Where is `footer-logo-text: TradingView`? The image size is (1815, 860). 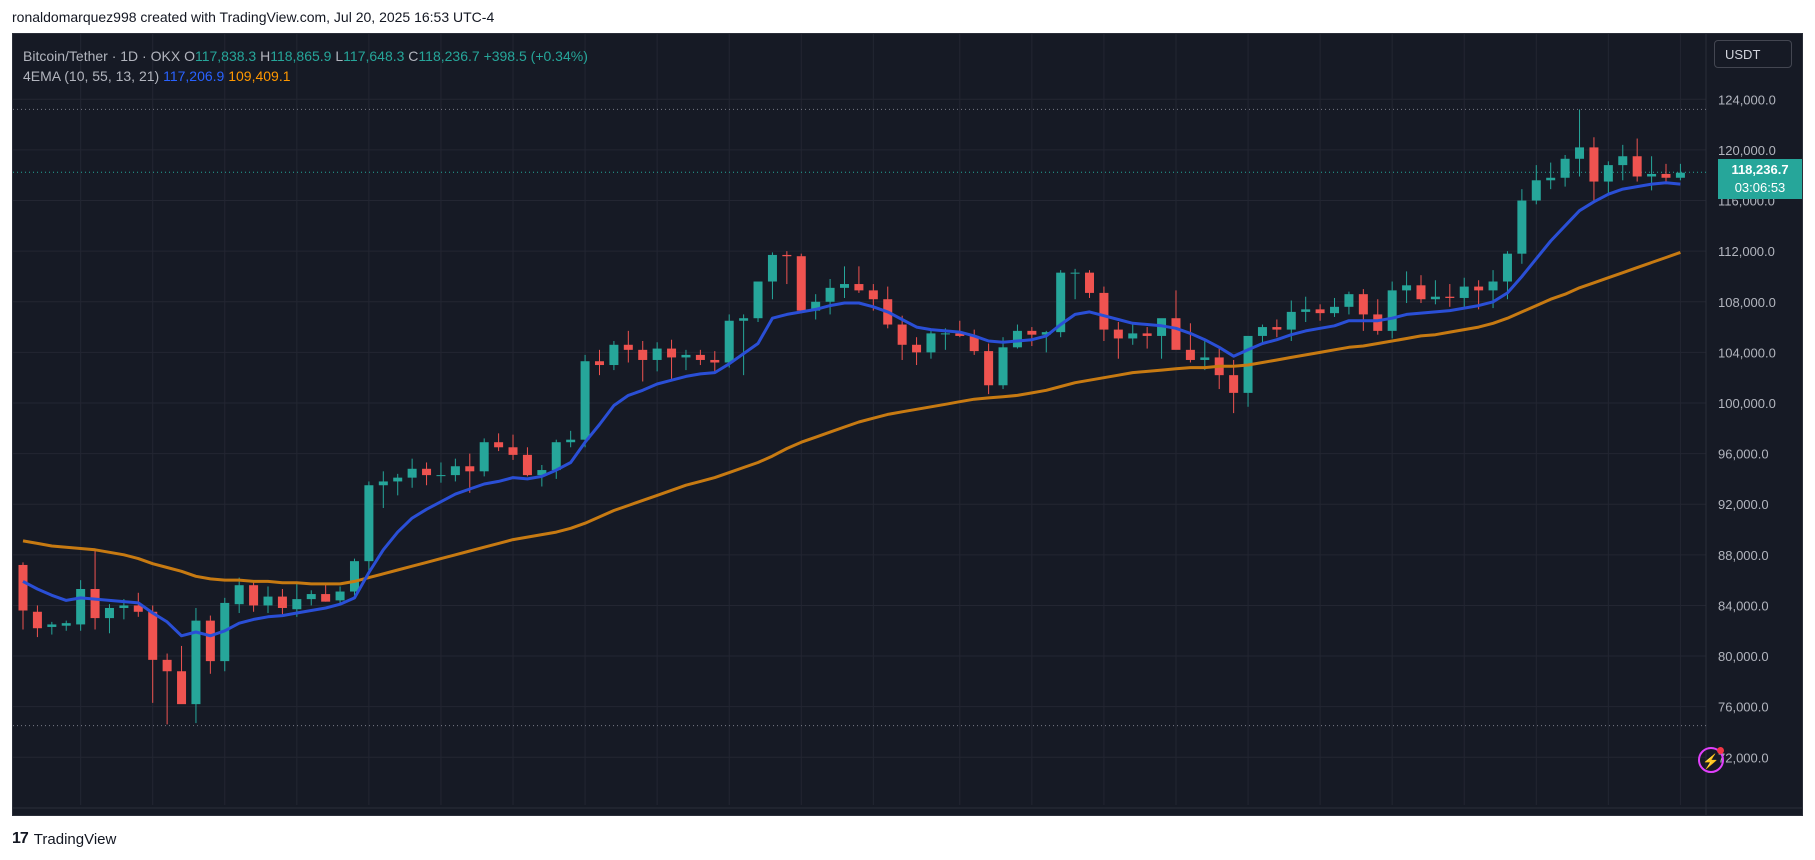
footer-logo-text: TradingView is located at coordinates (75, 839).